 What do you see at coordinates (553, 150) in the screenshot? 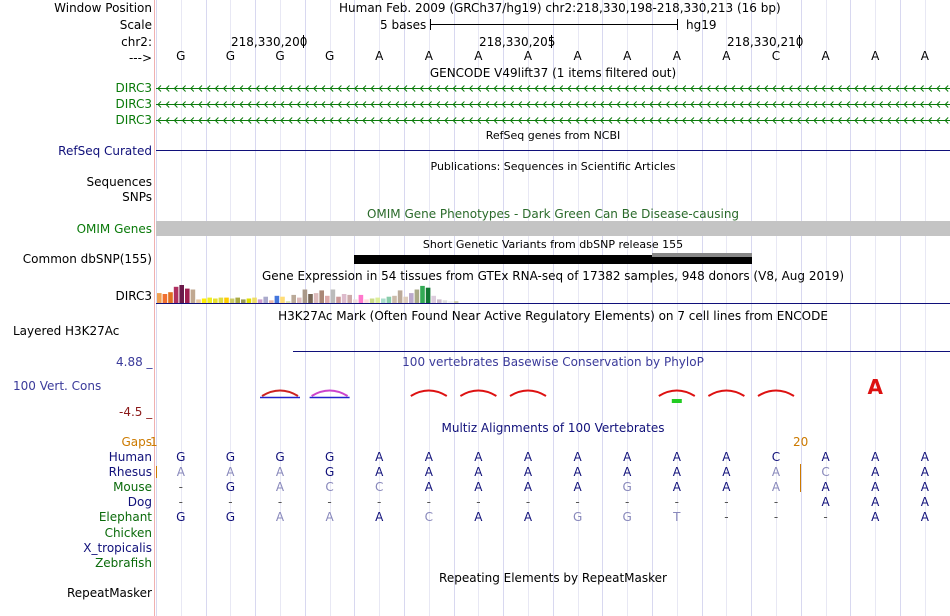
I see `refseq-gene-line` at bounding box center [553, 150].